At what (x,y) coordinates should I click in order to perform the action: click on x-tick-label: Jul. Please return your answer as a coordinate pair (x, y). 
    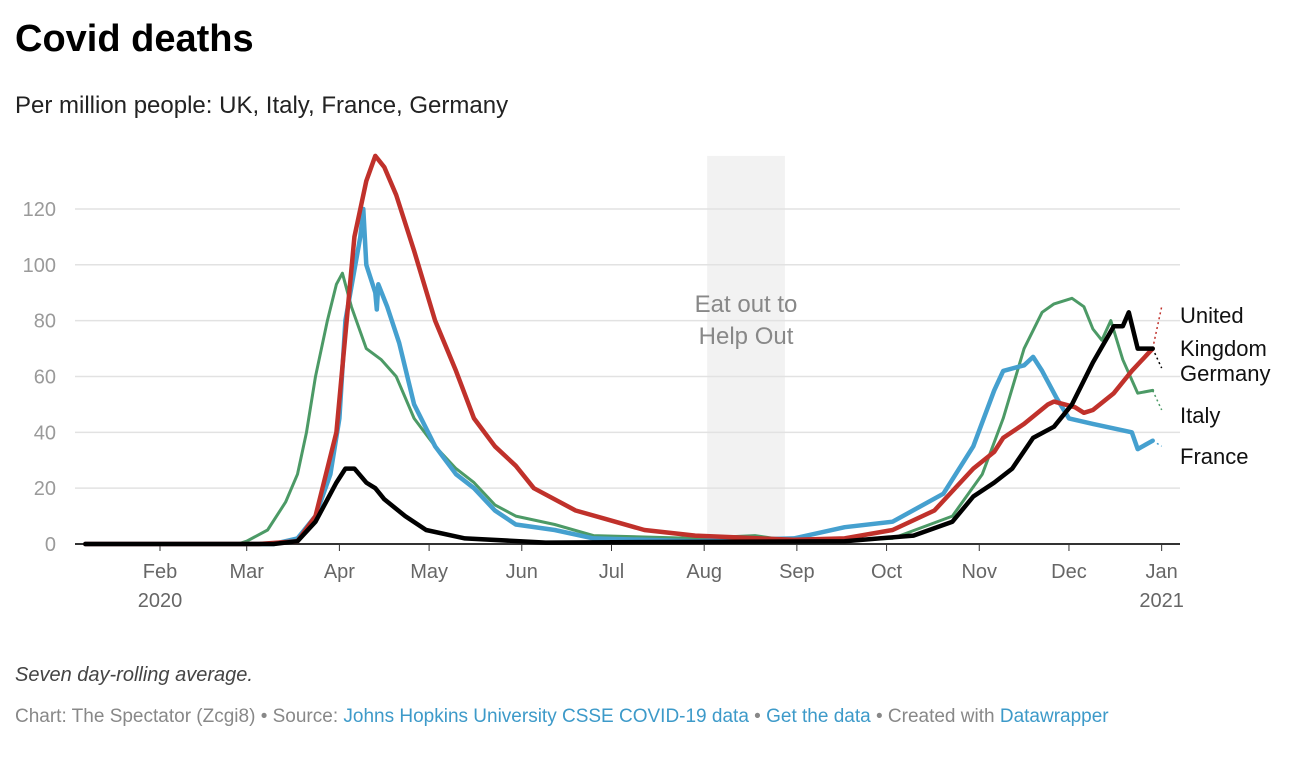
    Looking at the image, I should click on (612, 572).